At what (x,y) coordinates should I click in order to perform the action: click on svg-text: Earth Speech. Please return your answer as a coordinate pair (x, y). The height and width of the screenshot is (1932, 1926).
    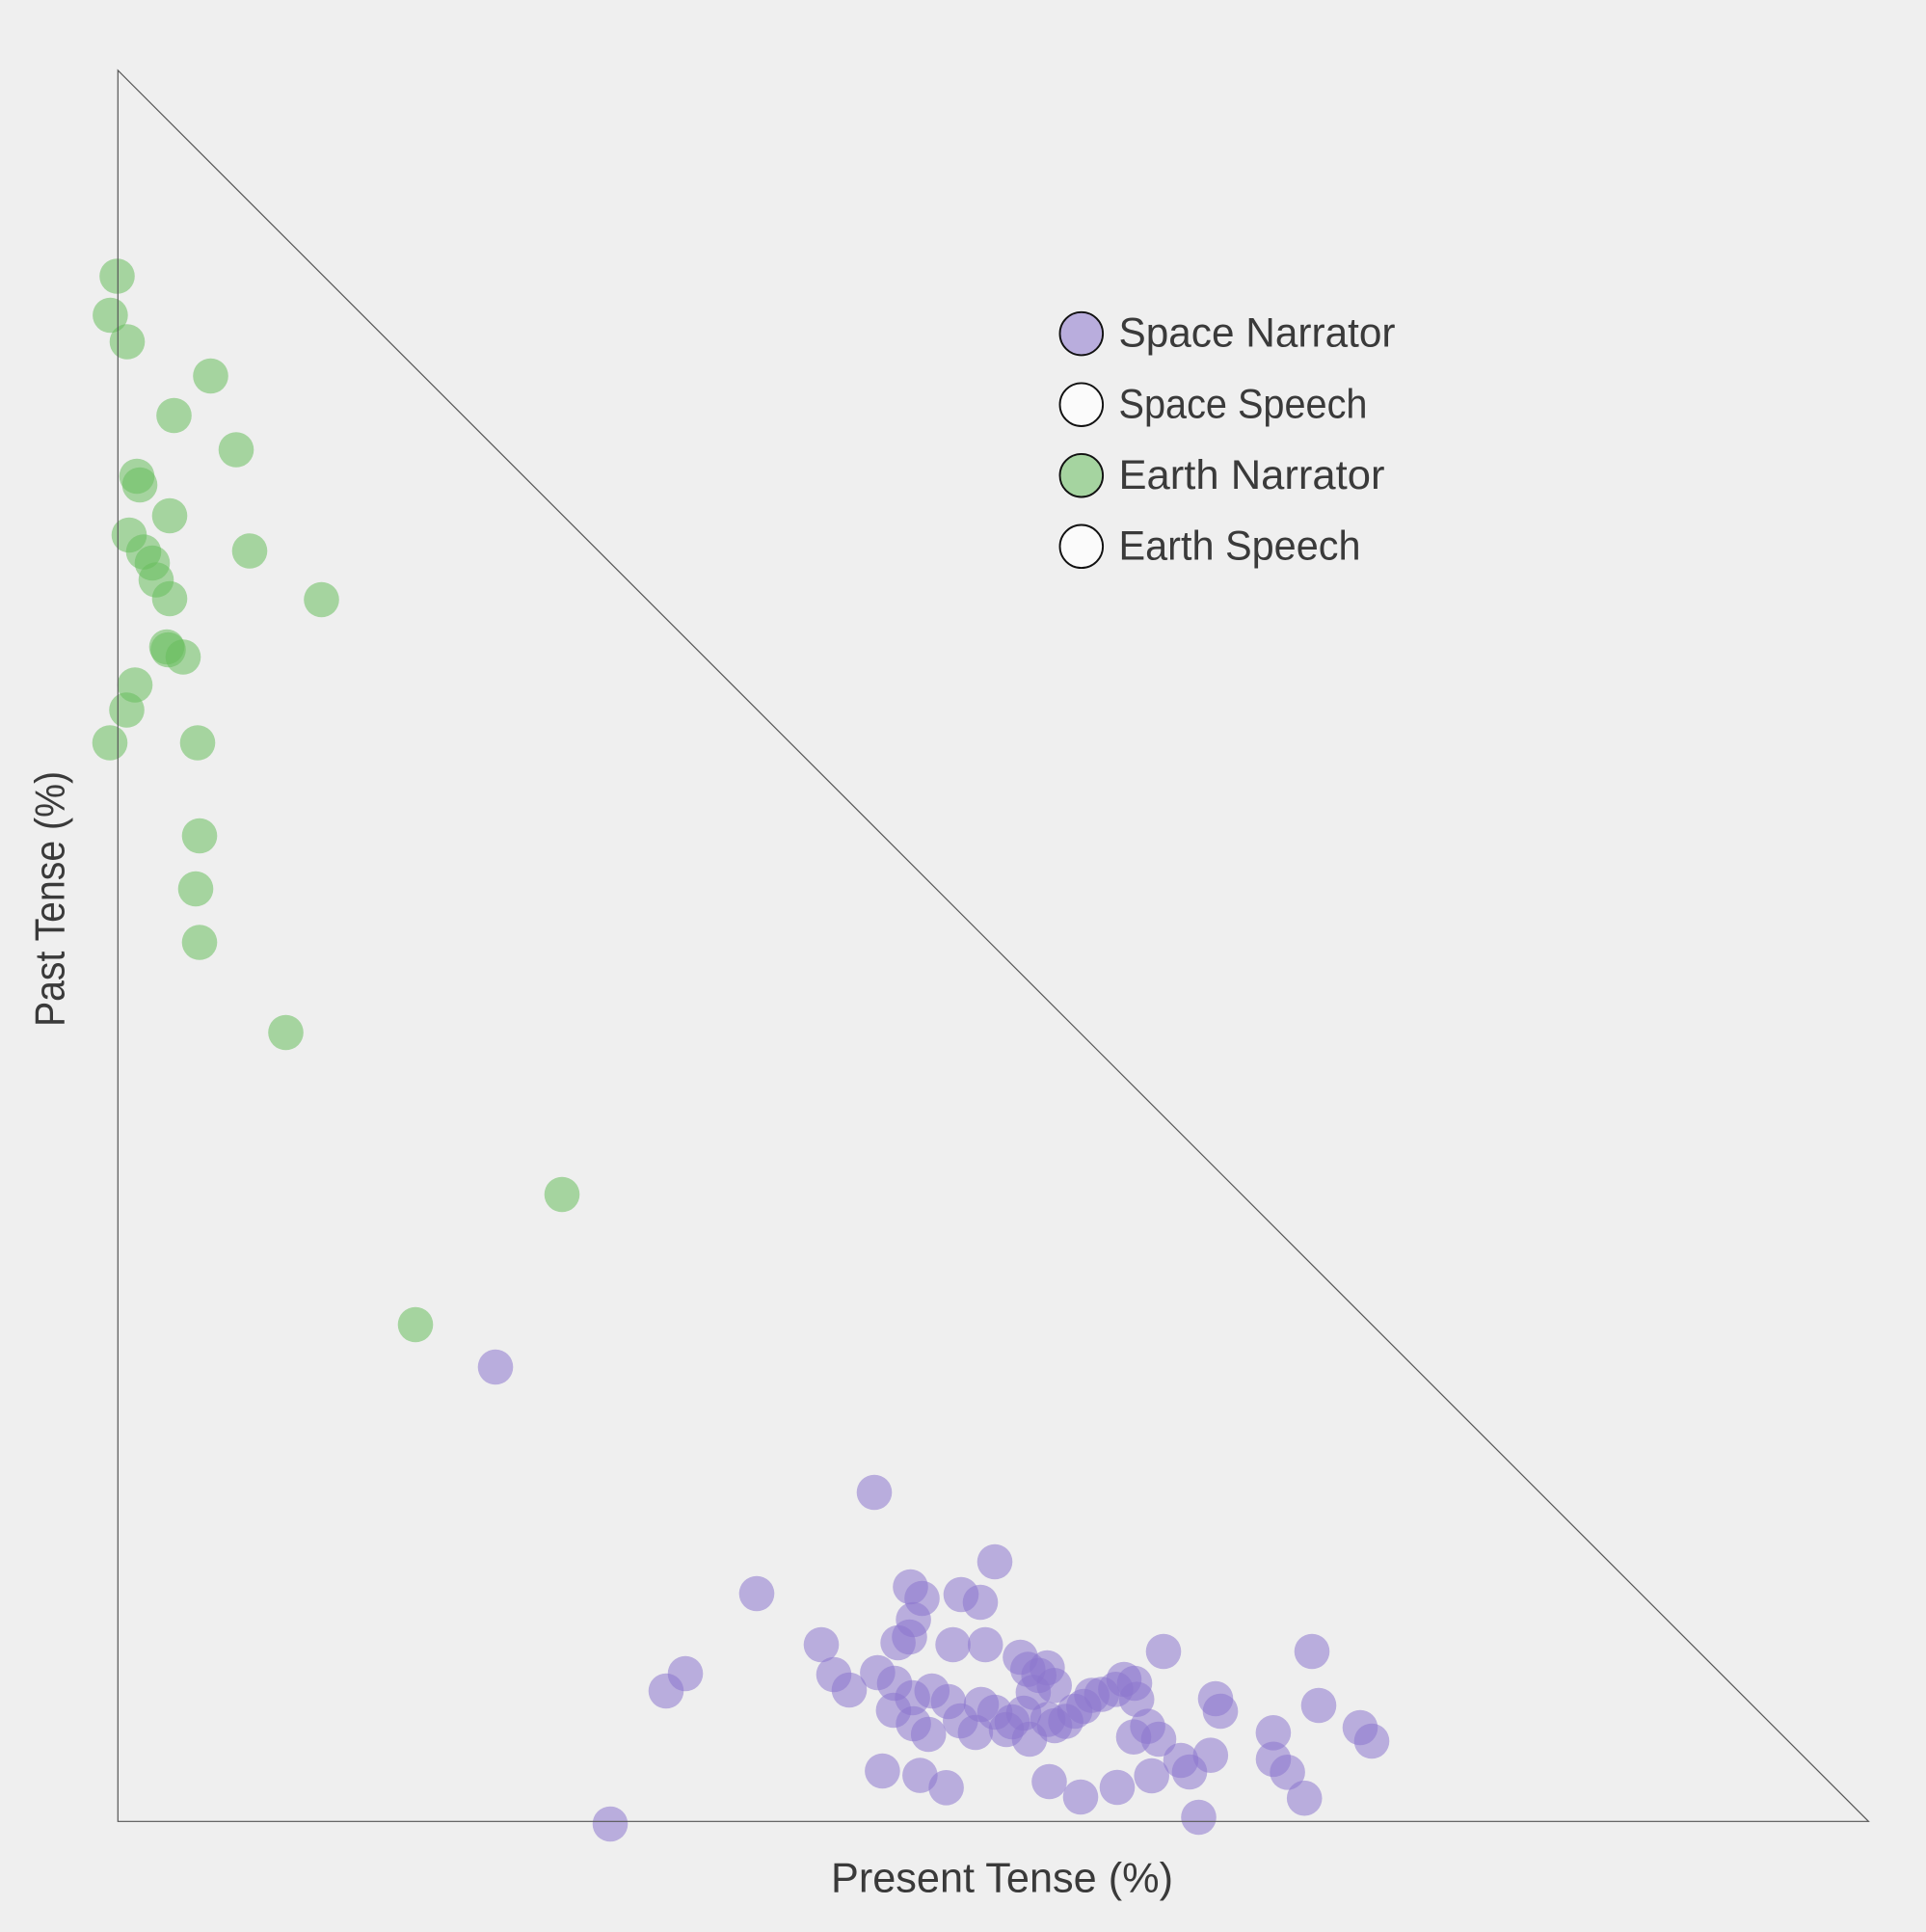
    Looking at the image, I should click on (1240, 546).